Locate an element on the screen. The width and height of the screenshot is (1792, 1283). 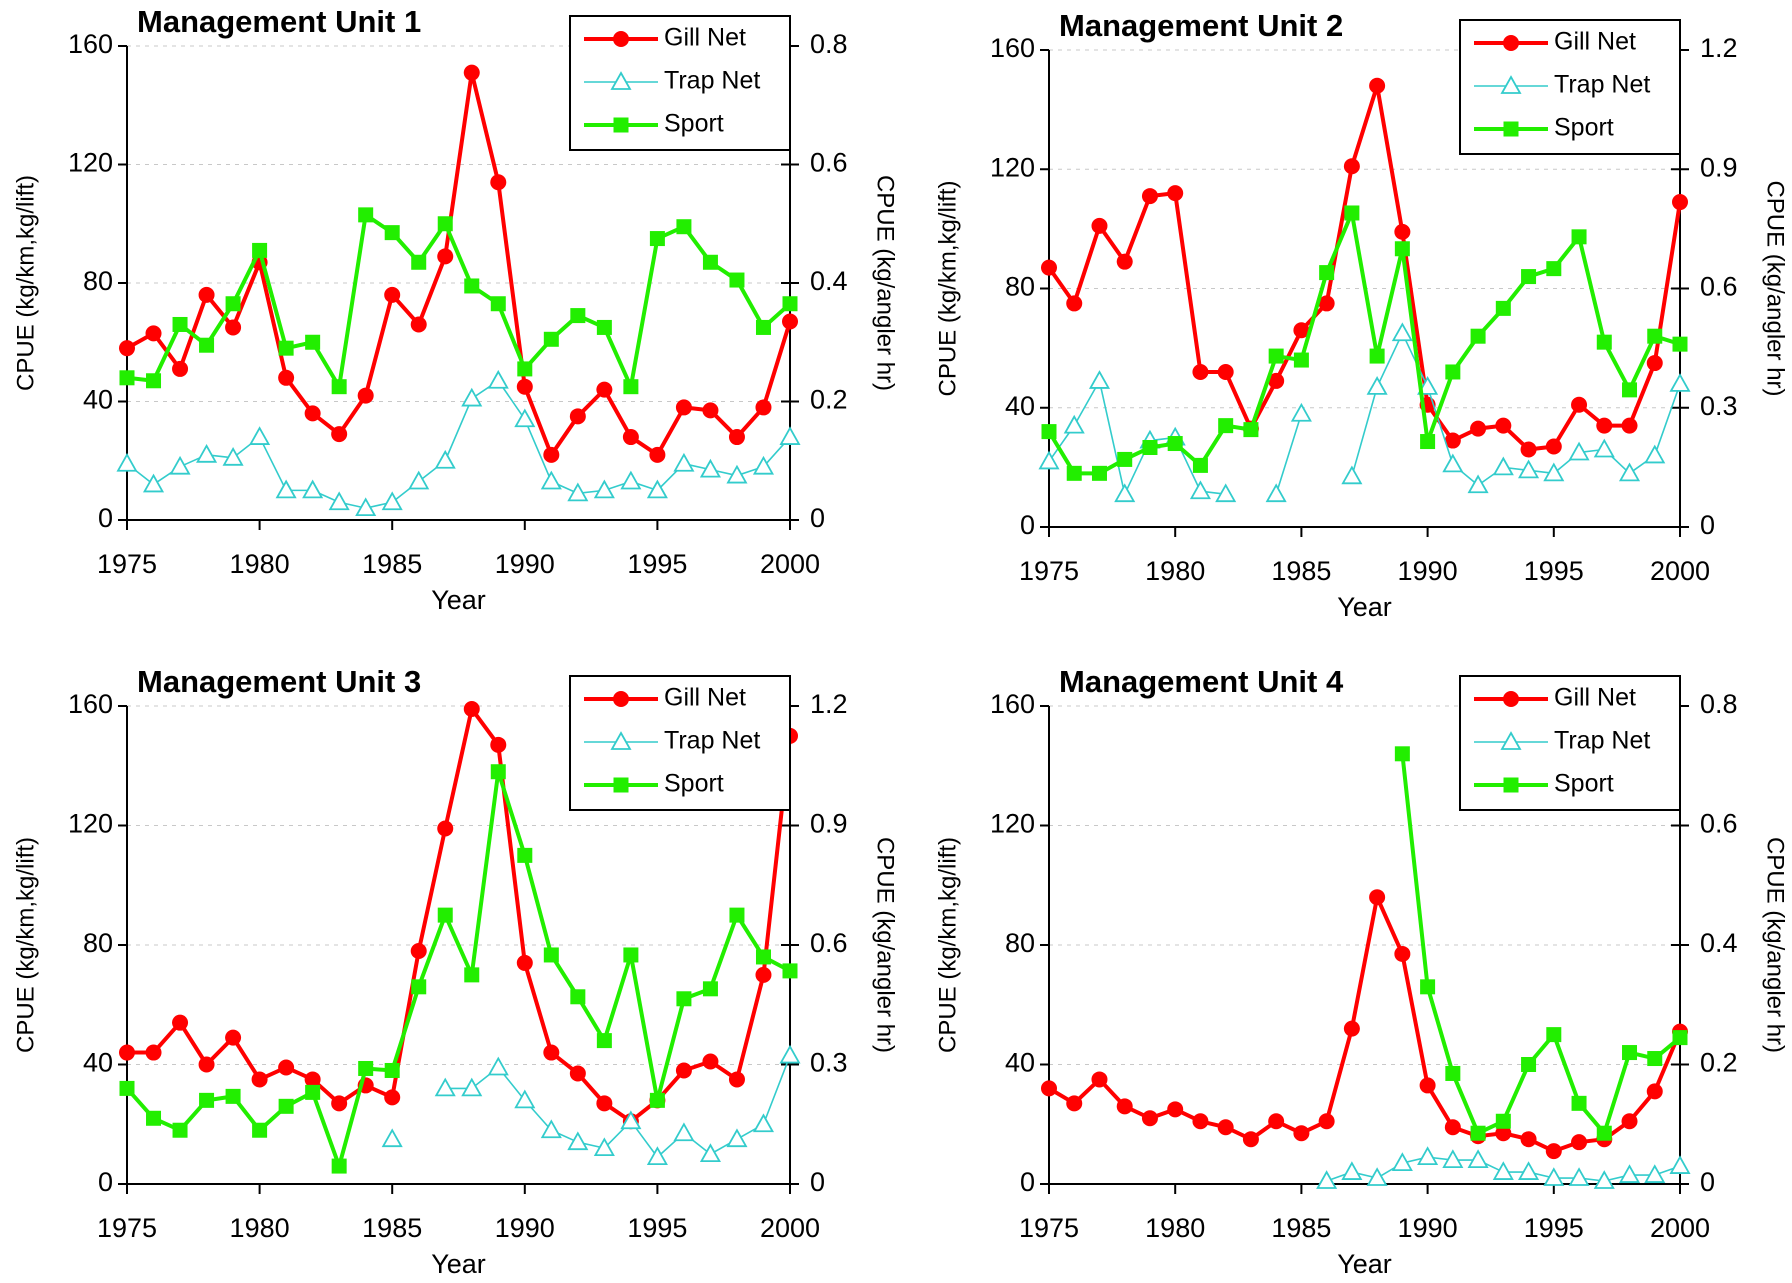
y2-tick-label: 0.9 is located at coordinates (829, 824).